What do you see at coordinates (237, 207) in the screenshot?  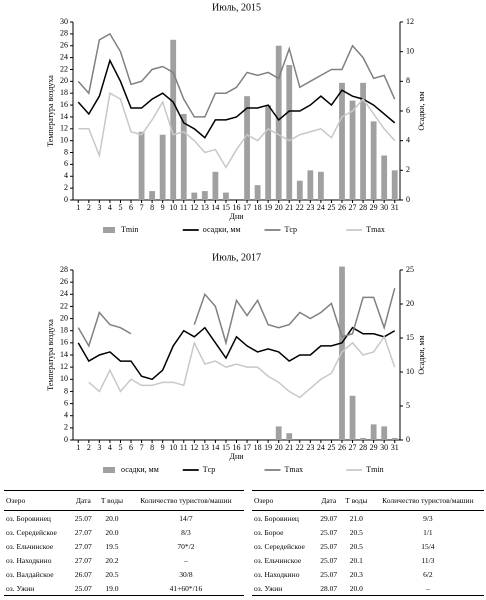 I see `x-tick-label: 16` at bounding box center [237, 207].